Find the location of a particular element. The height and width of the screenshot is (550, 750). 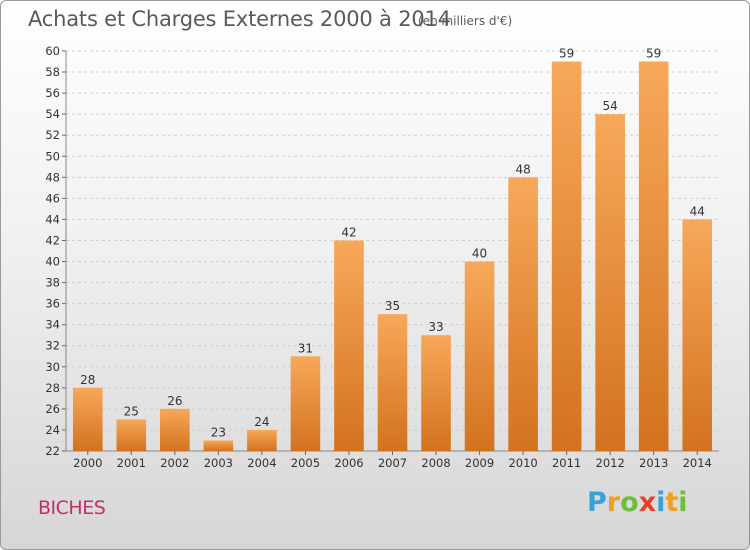

x-tick-label: 2005 is located at coordinates (305, 463).